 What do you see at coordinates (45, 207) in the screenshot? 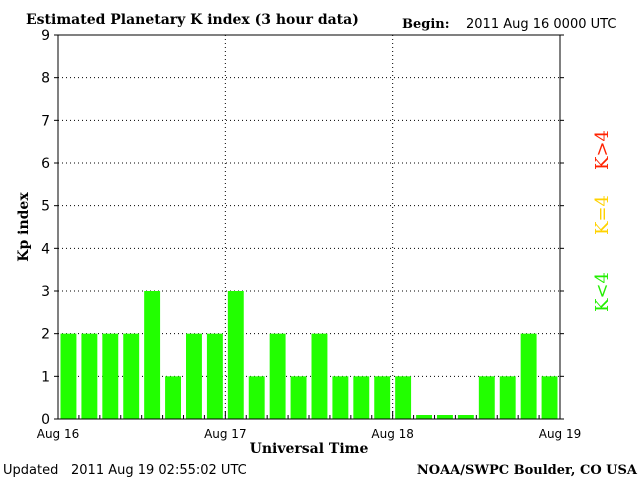
I see `y-tick-label: 5` at bounding box center [45, 207].